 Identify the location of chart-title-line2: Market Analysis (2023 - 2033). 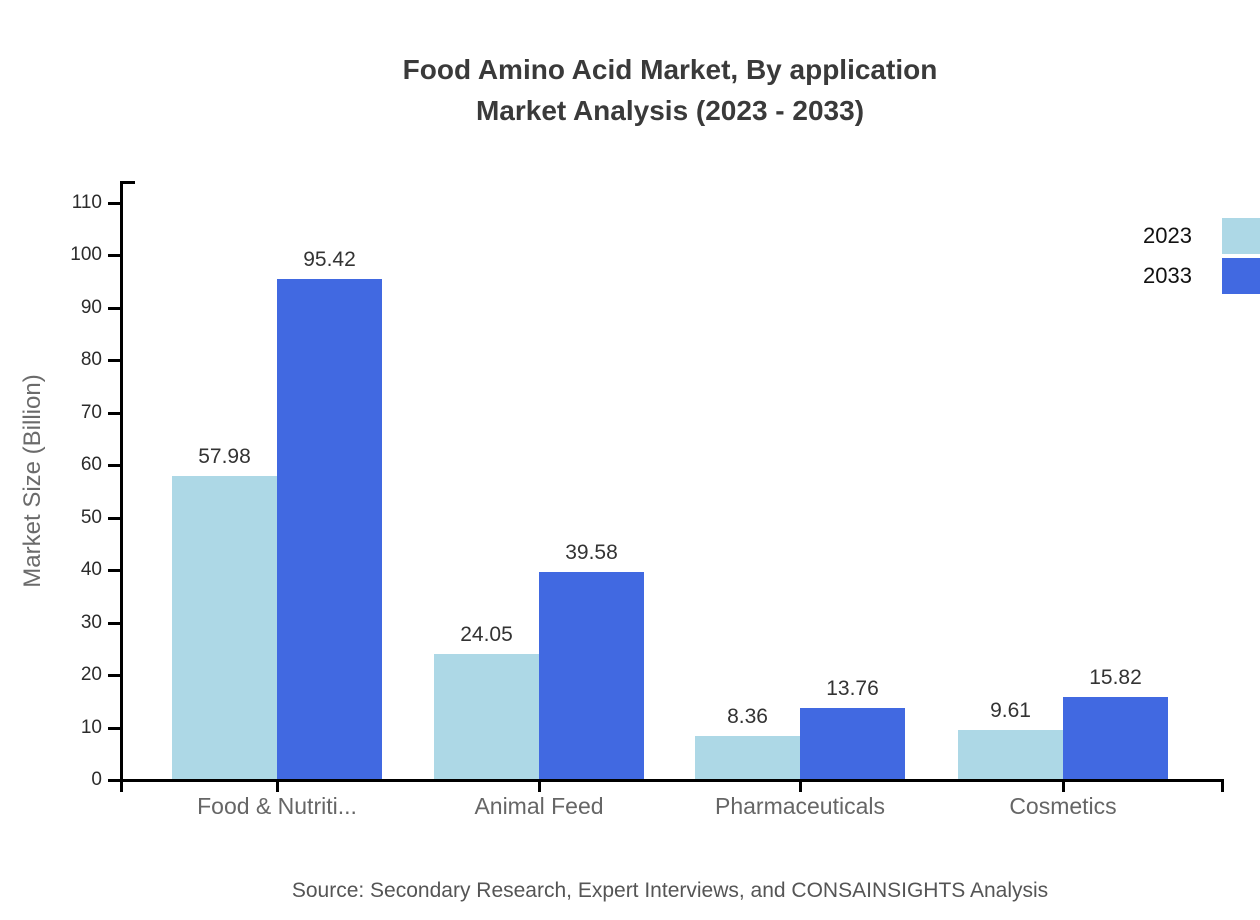
(670, 110).